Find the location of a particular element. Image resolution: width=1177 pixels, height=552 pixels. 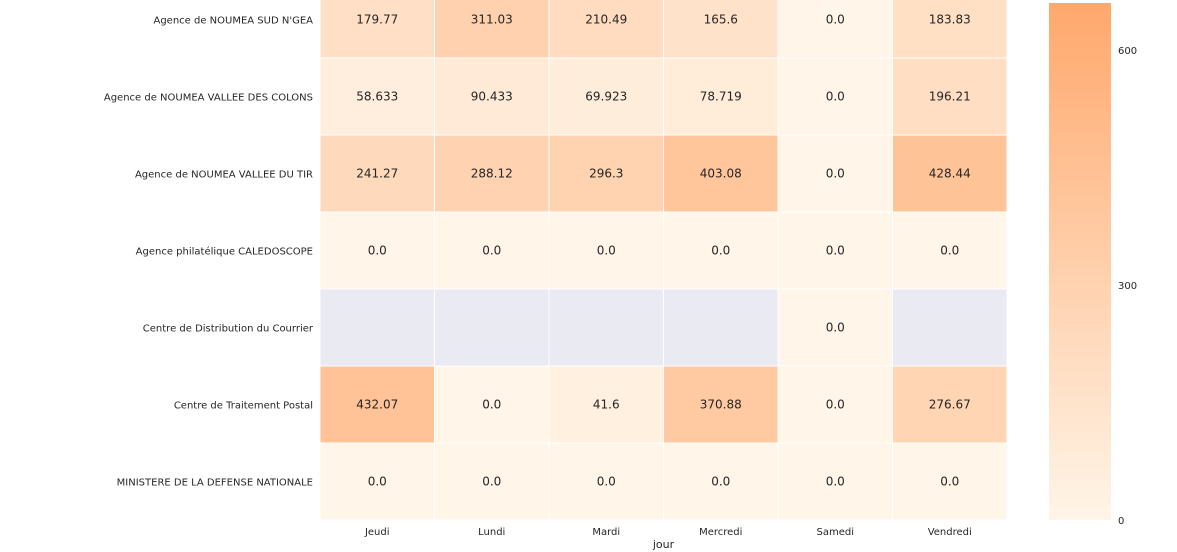

x-axis-title: jour is located at coordinates (663, 544).